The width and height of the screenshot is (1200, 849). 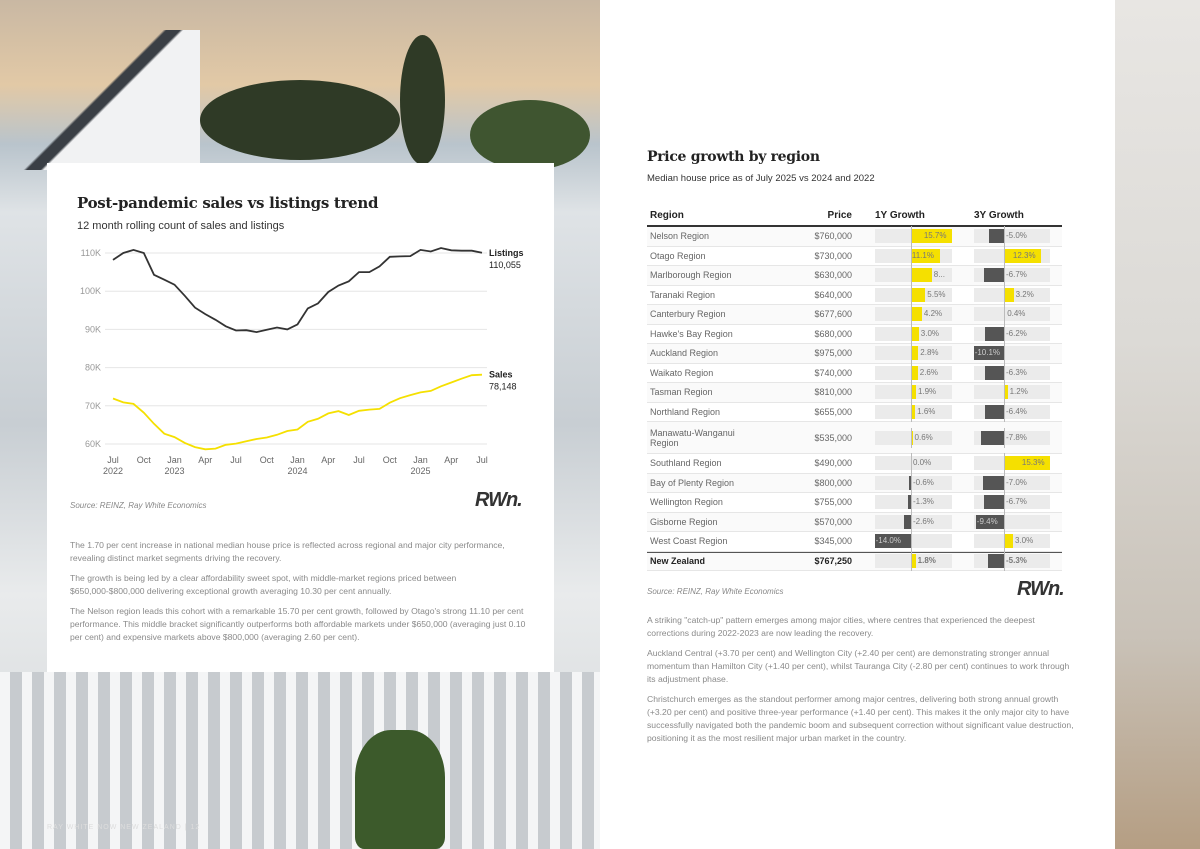 What do you see at coordinates (854, 333) in the screenshot?
I see `table-row: Hawke's Bay Region $680,000 3.0% -6.2%` at bounding box center [854, 333].